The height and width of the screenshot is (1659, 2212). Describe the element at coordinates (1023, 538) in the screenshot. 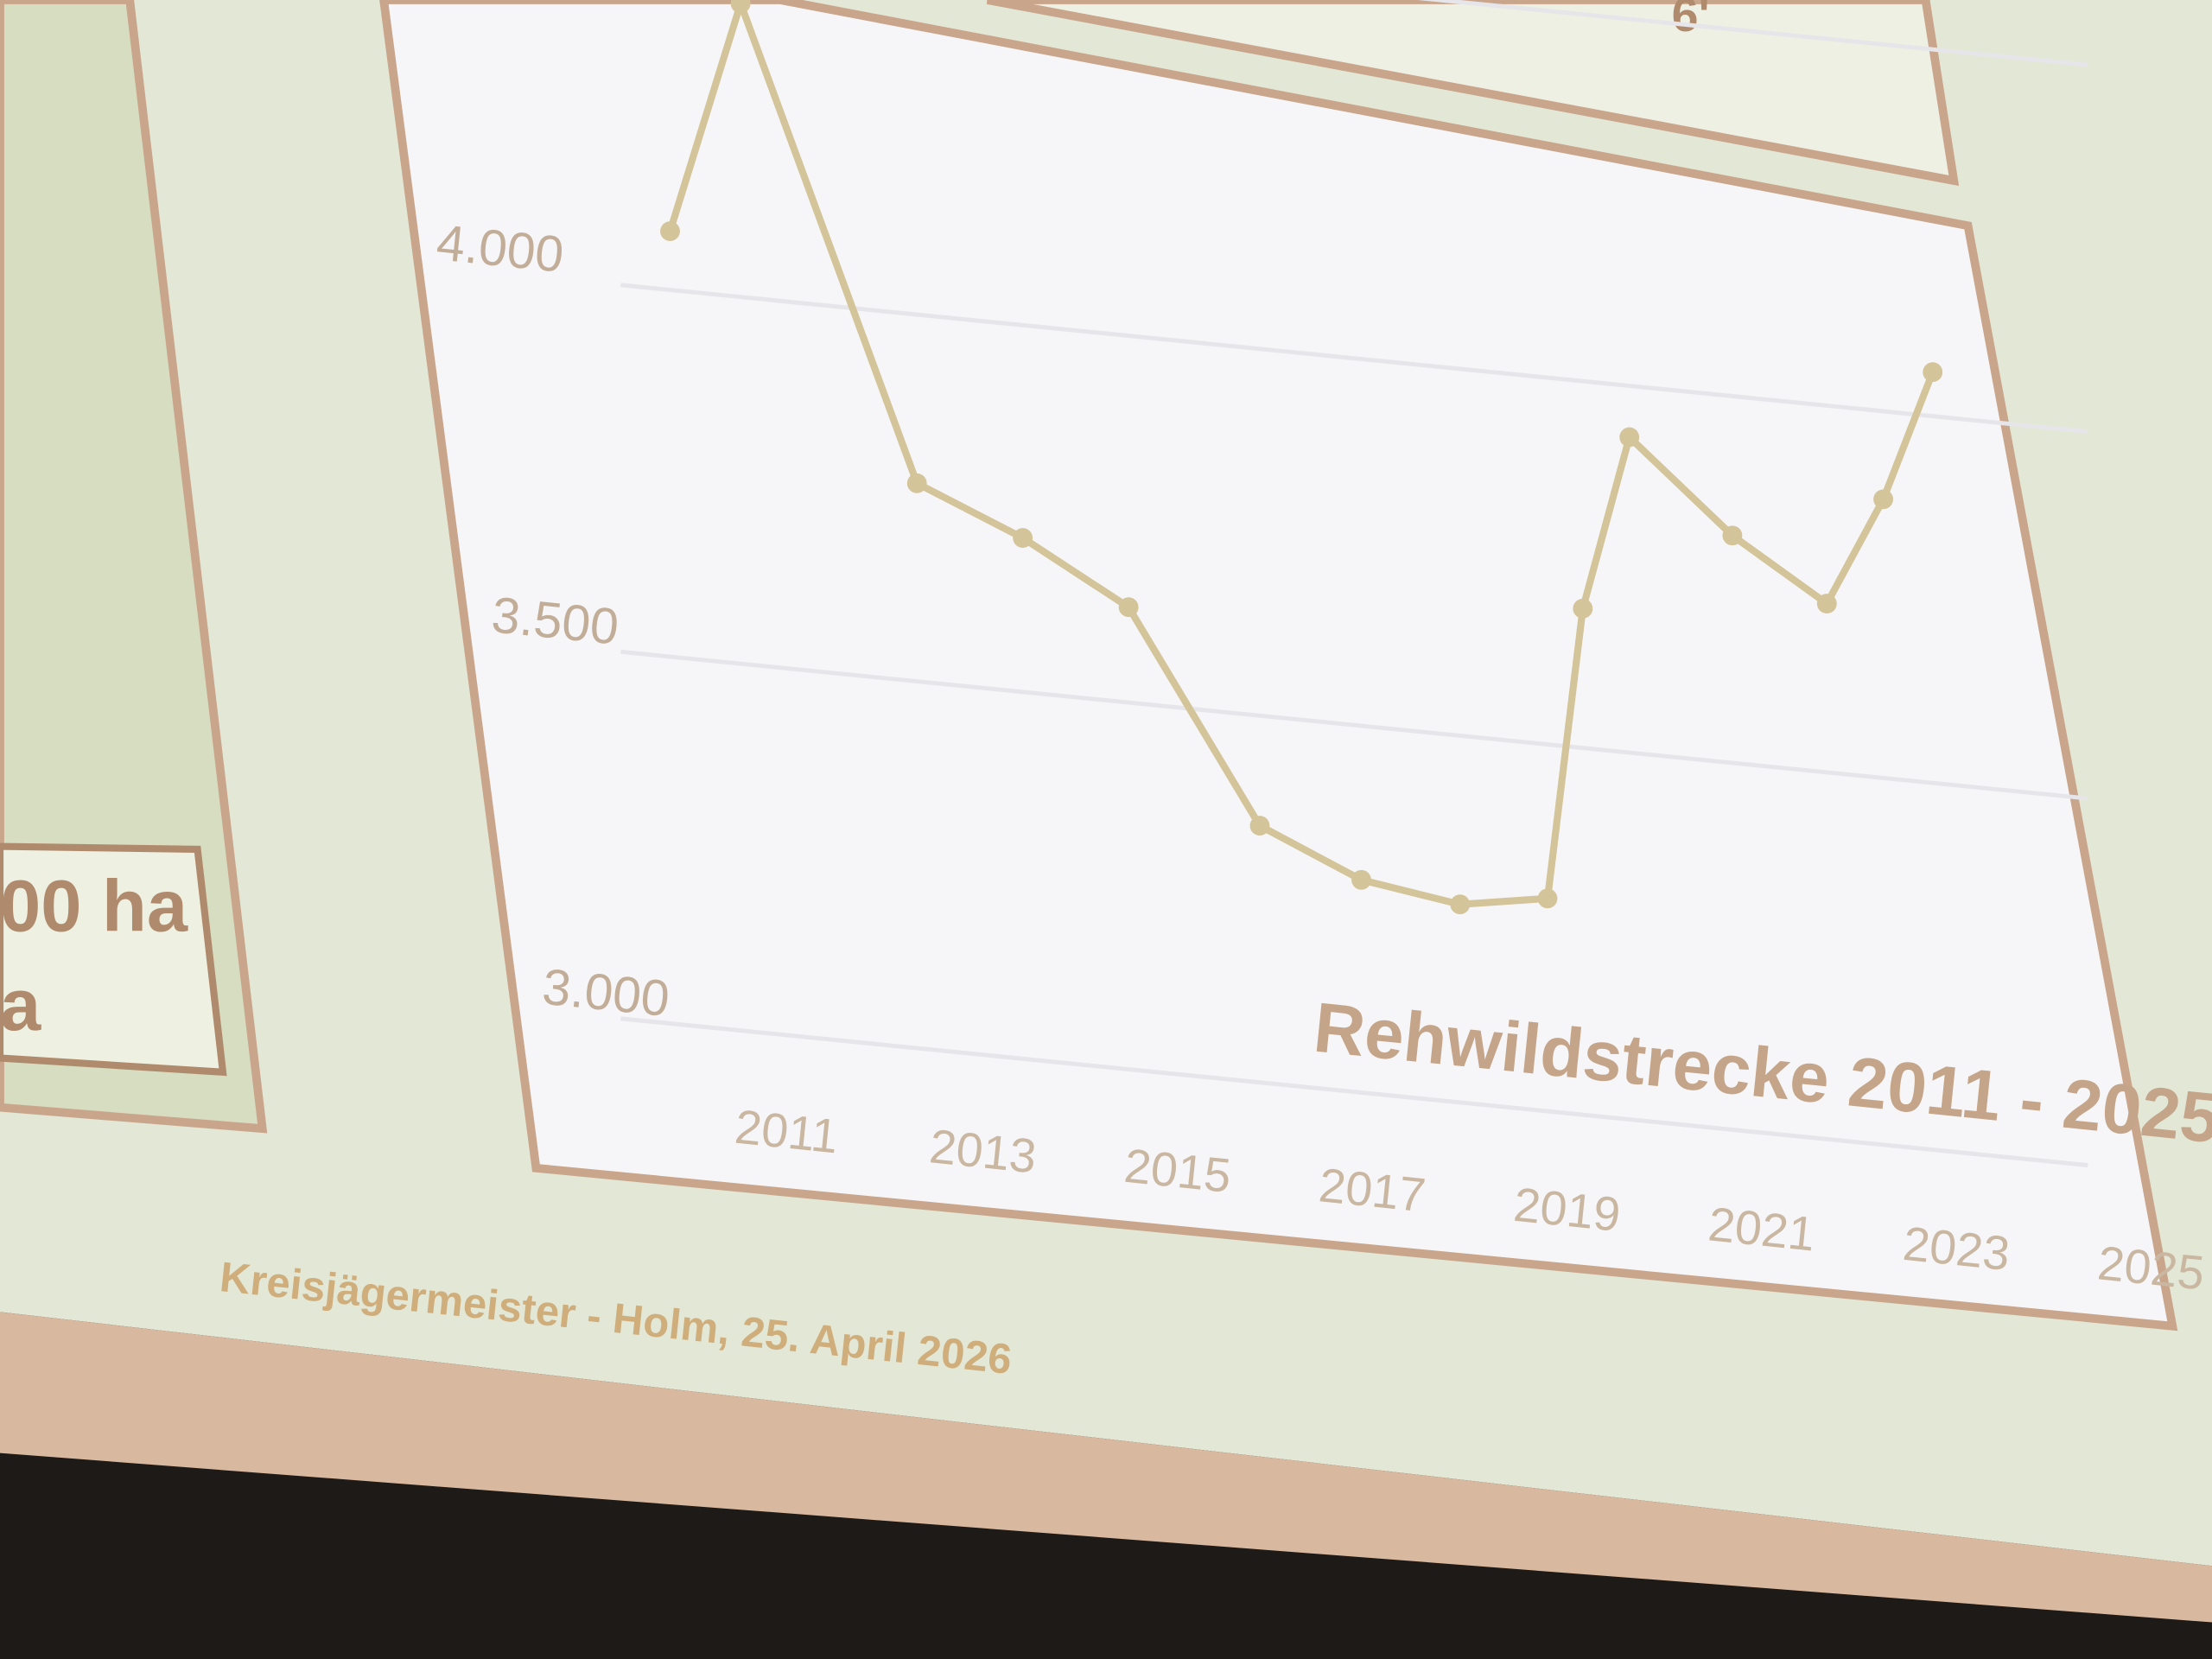

I see `data-point-2014` at that location.